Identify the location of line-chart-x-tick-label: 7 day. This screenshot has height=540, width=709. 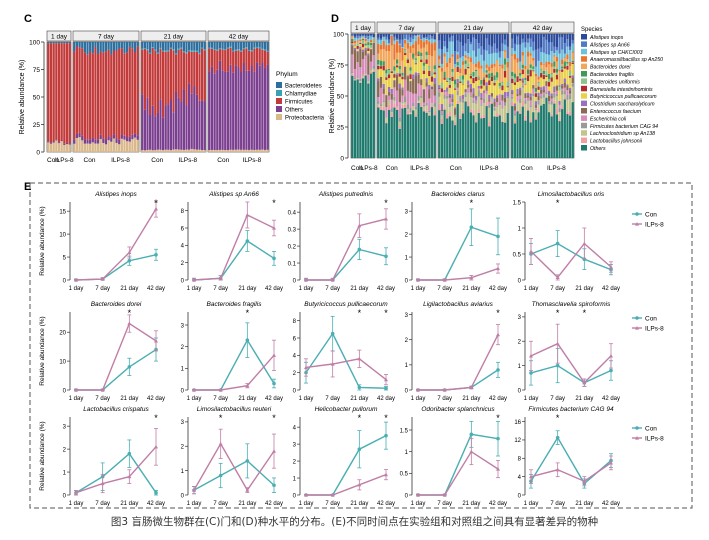
(220, 399).